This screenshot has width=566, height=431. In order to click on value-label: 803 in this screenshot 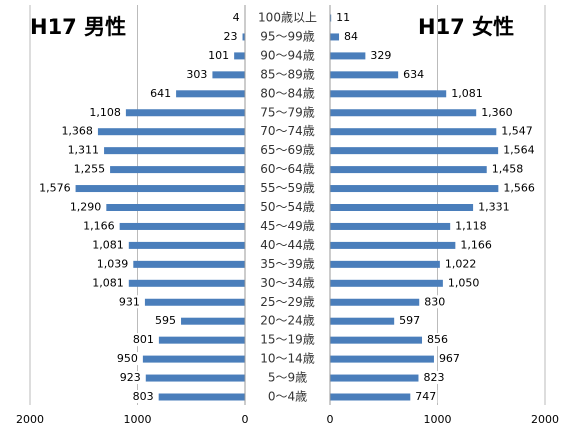, I will do `click(143, 396)`.